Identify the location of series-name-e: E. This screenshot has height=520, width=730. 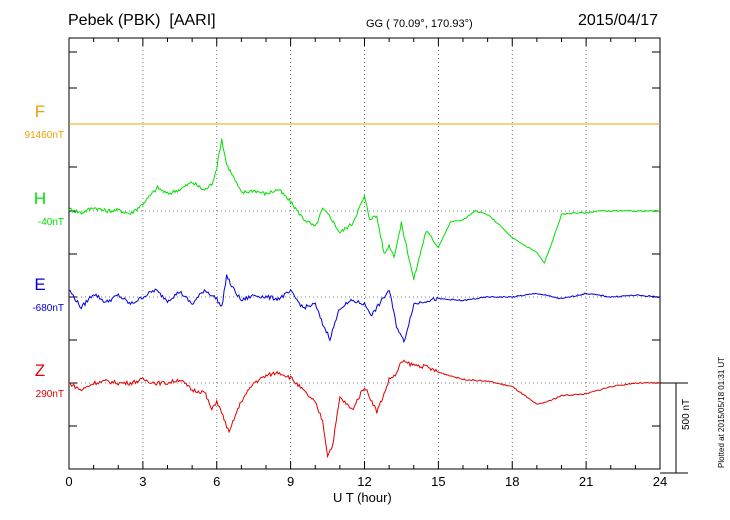
(40, 284).